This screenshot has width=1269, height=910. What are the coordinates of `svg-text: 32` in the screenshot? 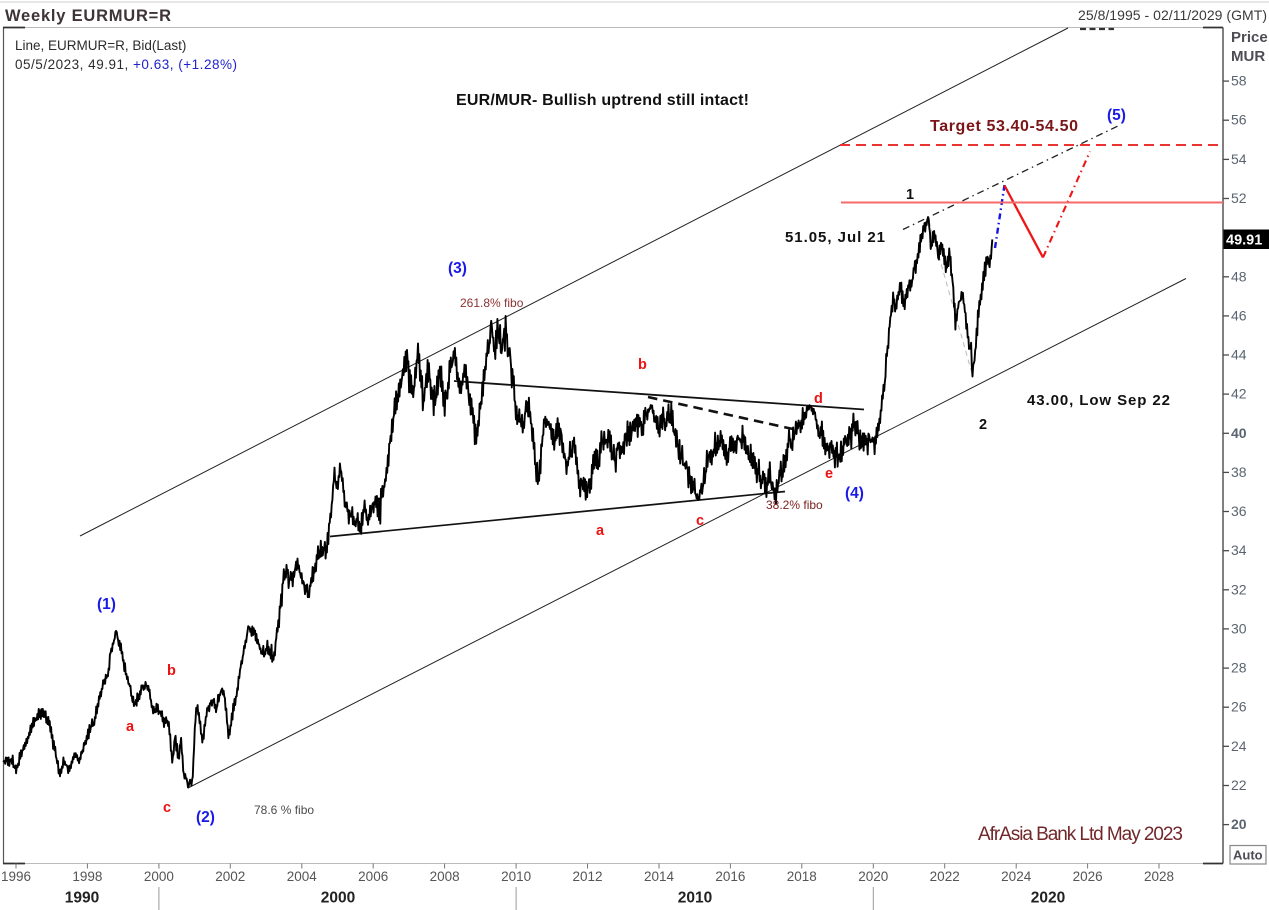 It's located at (1239, 589).